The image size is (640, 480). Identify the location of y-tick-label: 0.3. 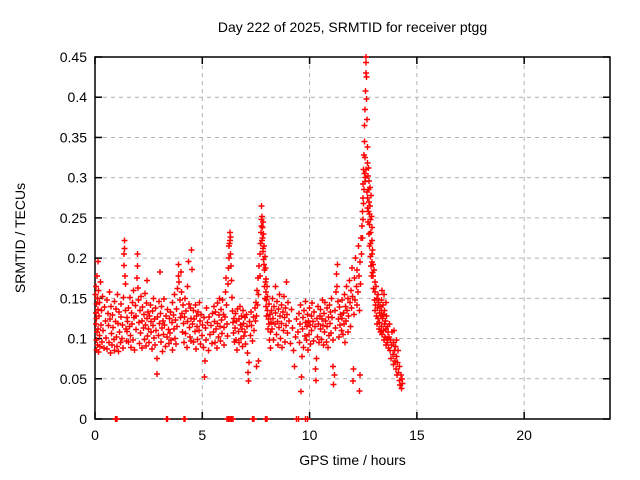
(78, 178).